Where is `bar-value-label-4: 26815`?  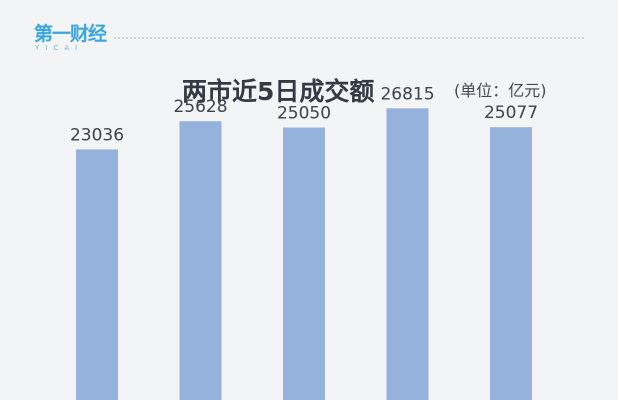 bar-value-label-4: 26815 is located at coordinates (407, 94).